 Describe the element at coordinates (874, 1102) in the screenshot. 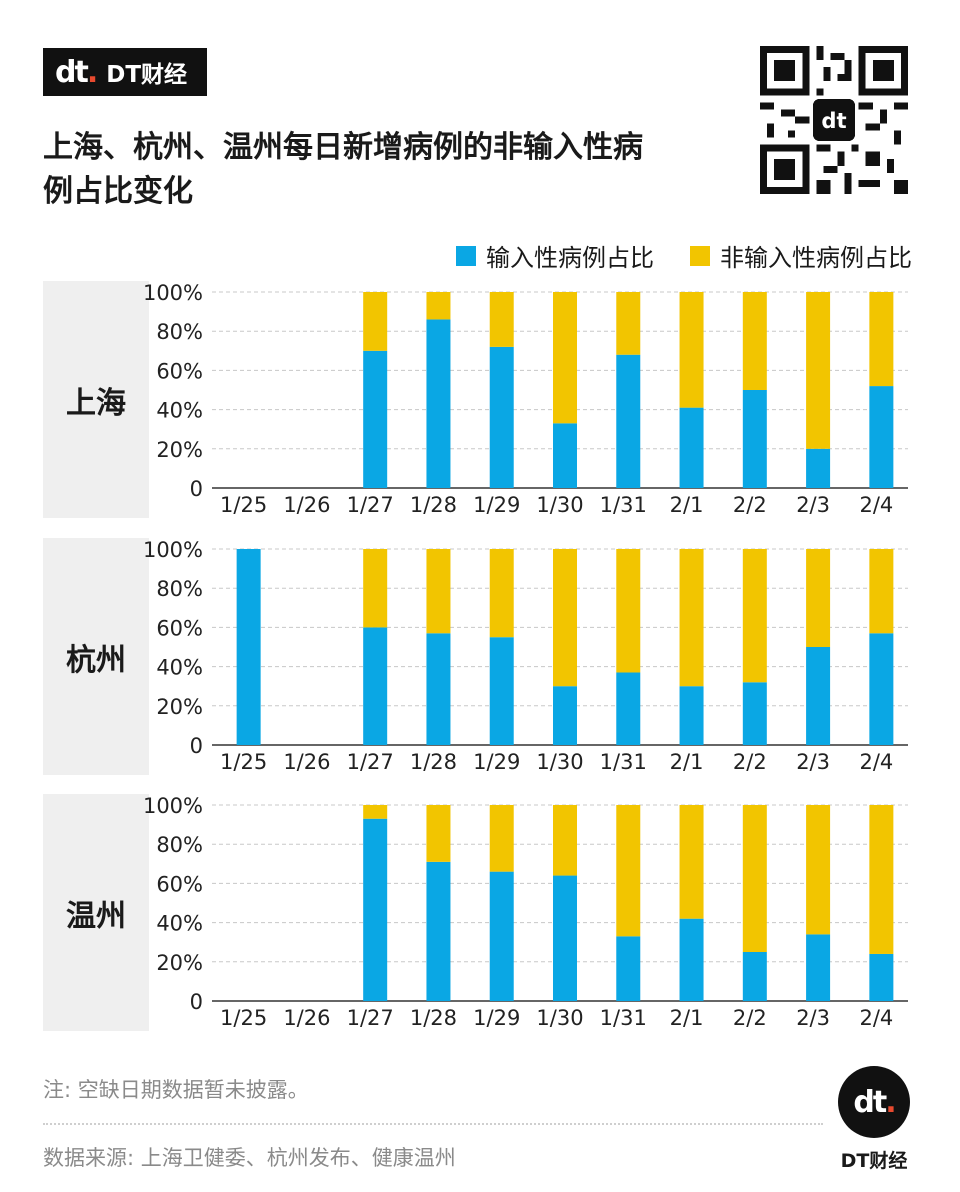

I see `dt-badge-logo: dt.` at that location.